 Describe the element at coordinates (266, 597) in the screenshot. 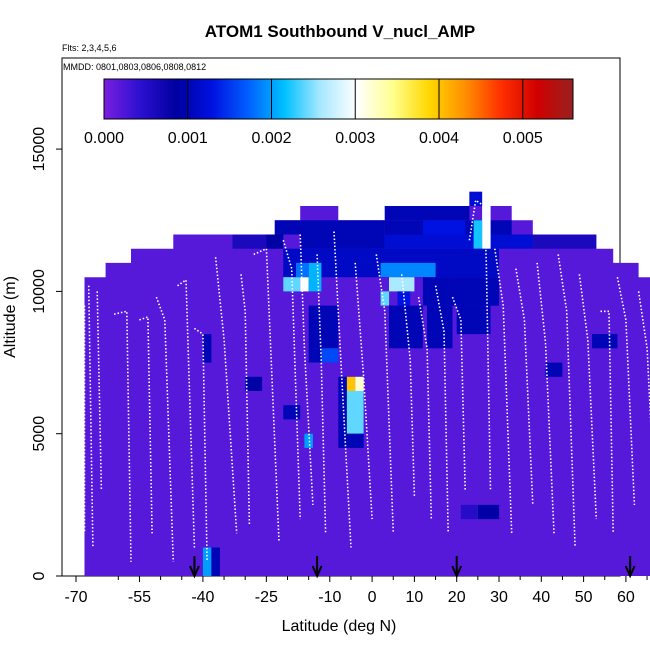

I see `x-tick-label: -25` at that location.